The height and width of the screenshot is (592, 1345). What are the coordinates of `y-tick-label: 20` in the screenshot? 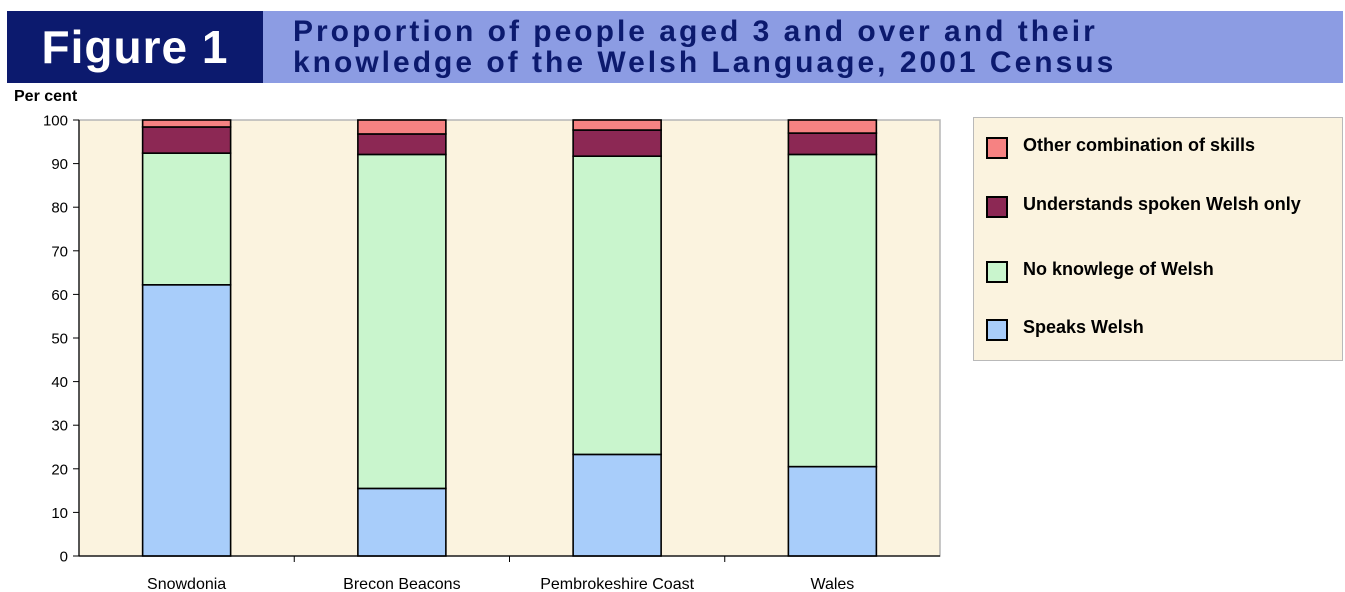 It's located at (59, 469).